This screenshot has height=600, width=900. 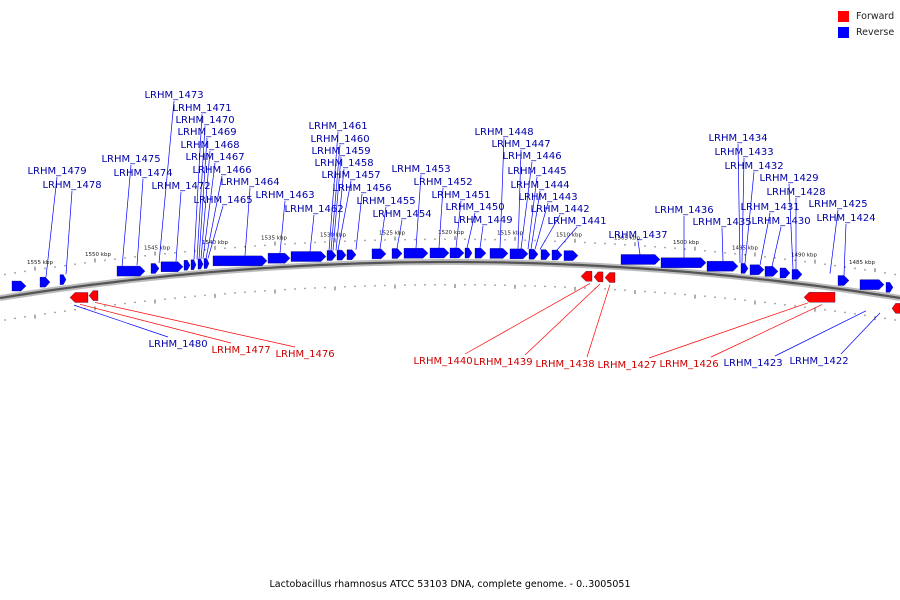 I want to click on gene-label: LRHM_1438, so click(x=564, y=364).